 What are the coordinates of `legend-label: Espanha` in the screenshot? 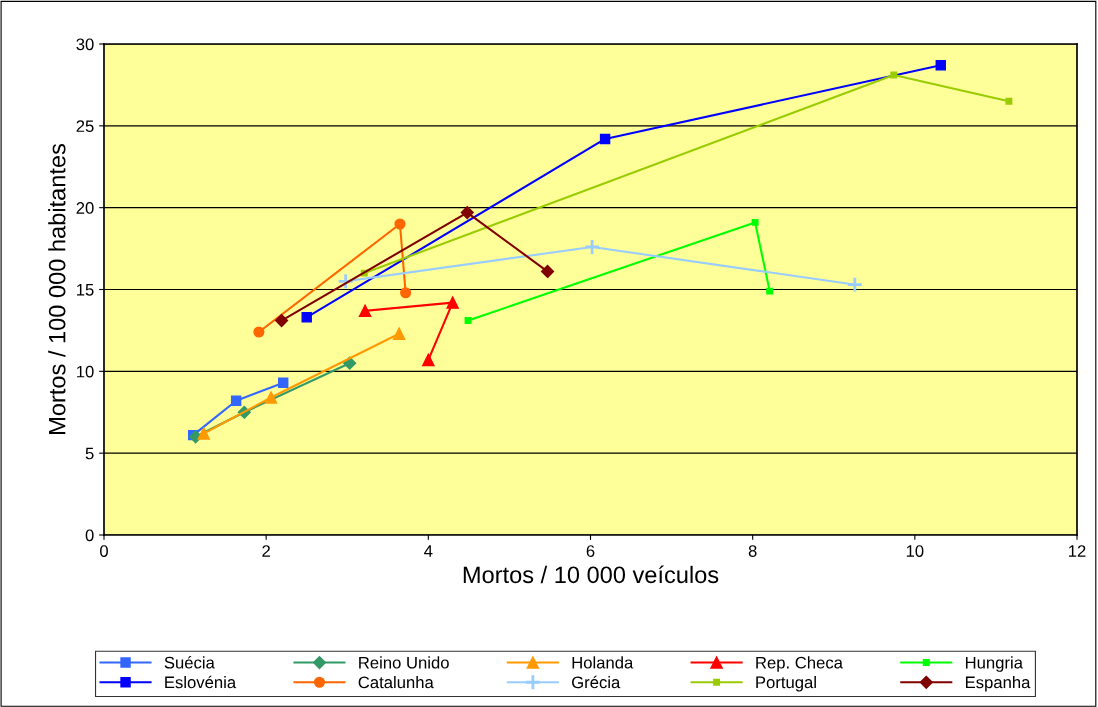 It's located at (998, 684).